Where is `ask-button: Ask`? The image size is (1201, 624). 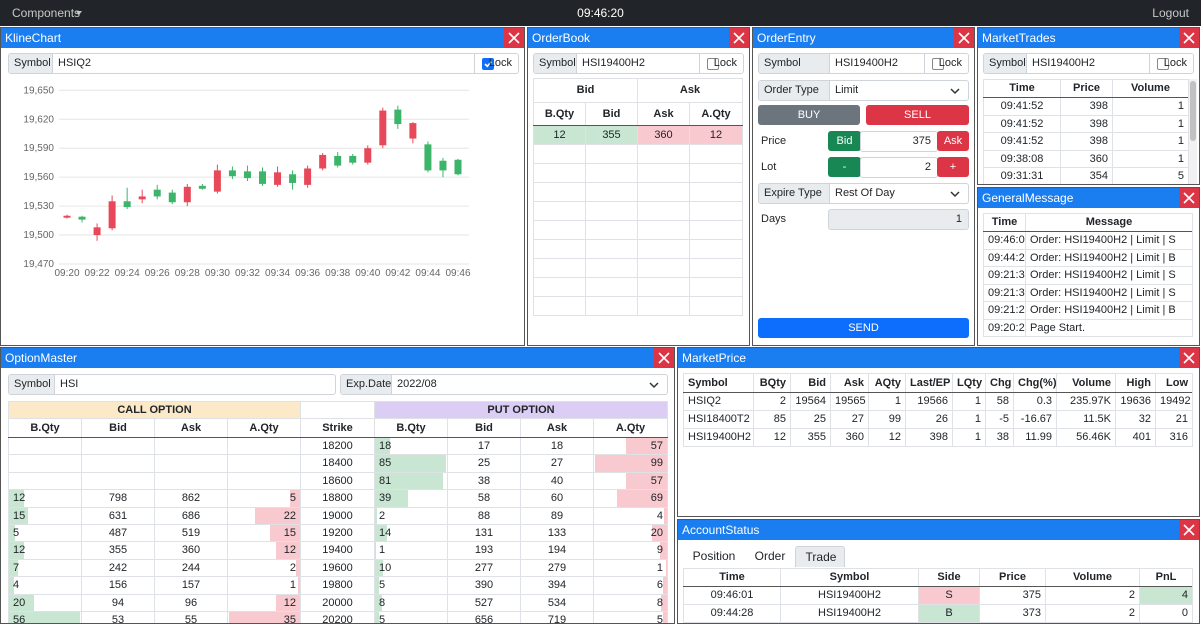
ask-button: Ask is located at coordinates (953, 141).